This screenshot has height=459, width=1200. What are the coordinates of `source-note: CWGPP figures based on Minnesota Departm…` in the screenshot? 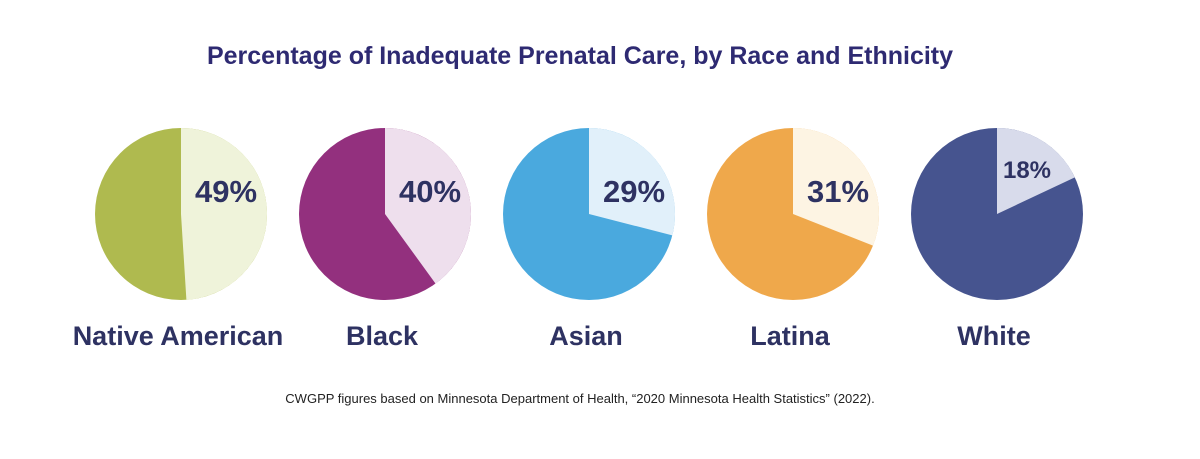 It's located at (580, 398).